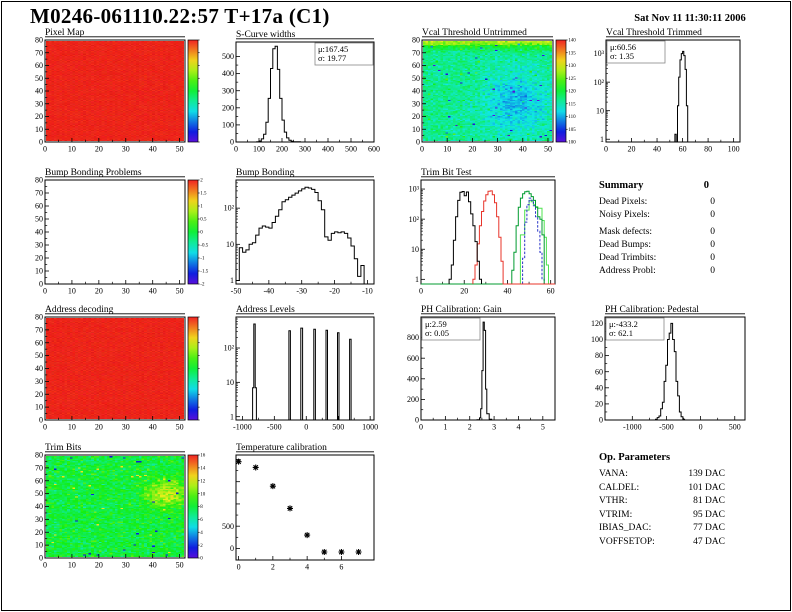  Describe the element at coordinates (265, 173) in the screenshot. I see `chart-title: Bump Bonding` at that location.